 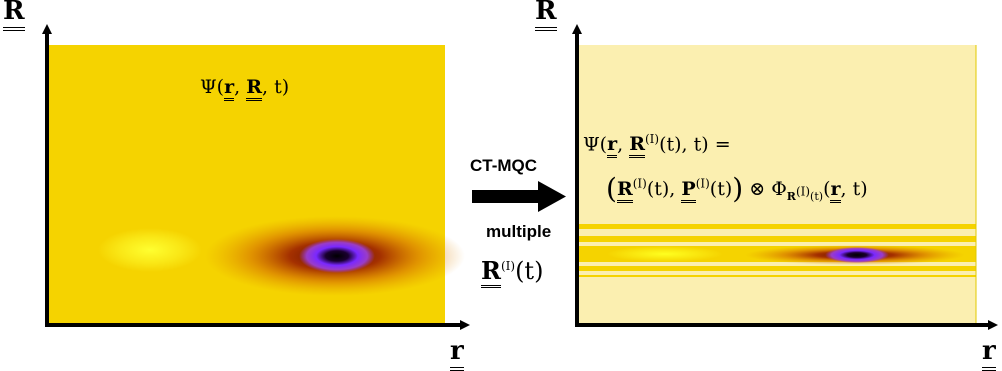 I want to click on rf1-R: R, so click(x=637, y=146).